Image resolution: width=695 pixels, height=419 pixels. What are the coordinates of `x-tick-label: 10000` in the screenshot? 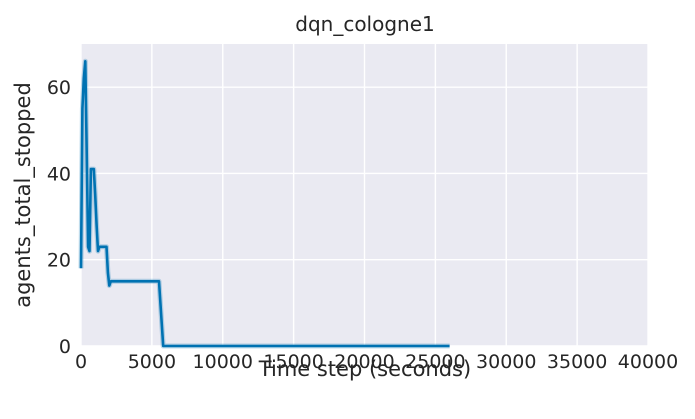 It's located at (223, 362).